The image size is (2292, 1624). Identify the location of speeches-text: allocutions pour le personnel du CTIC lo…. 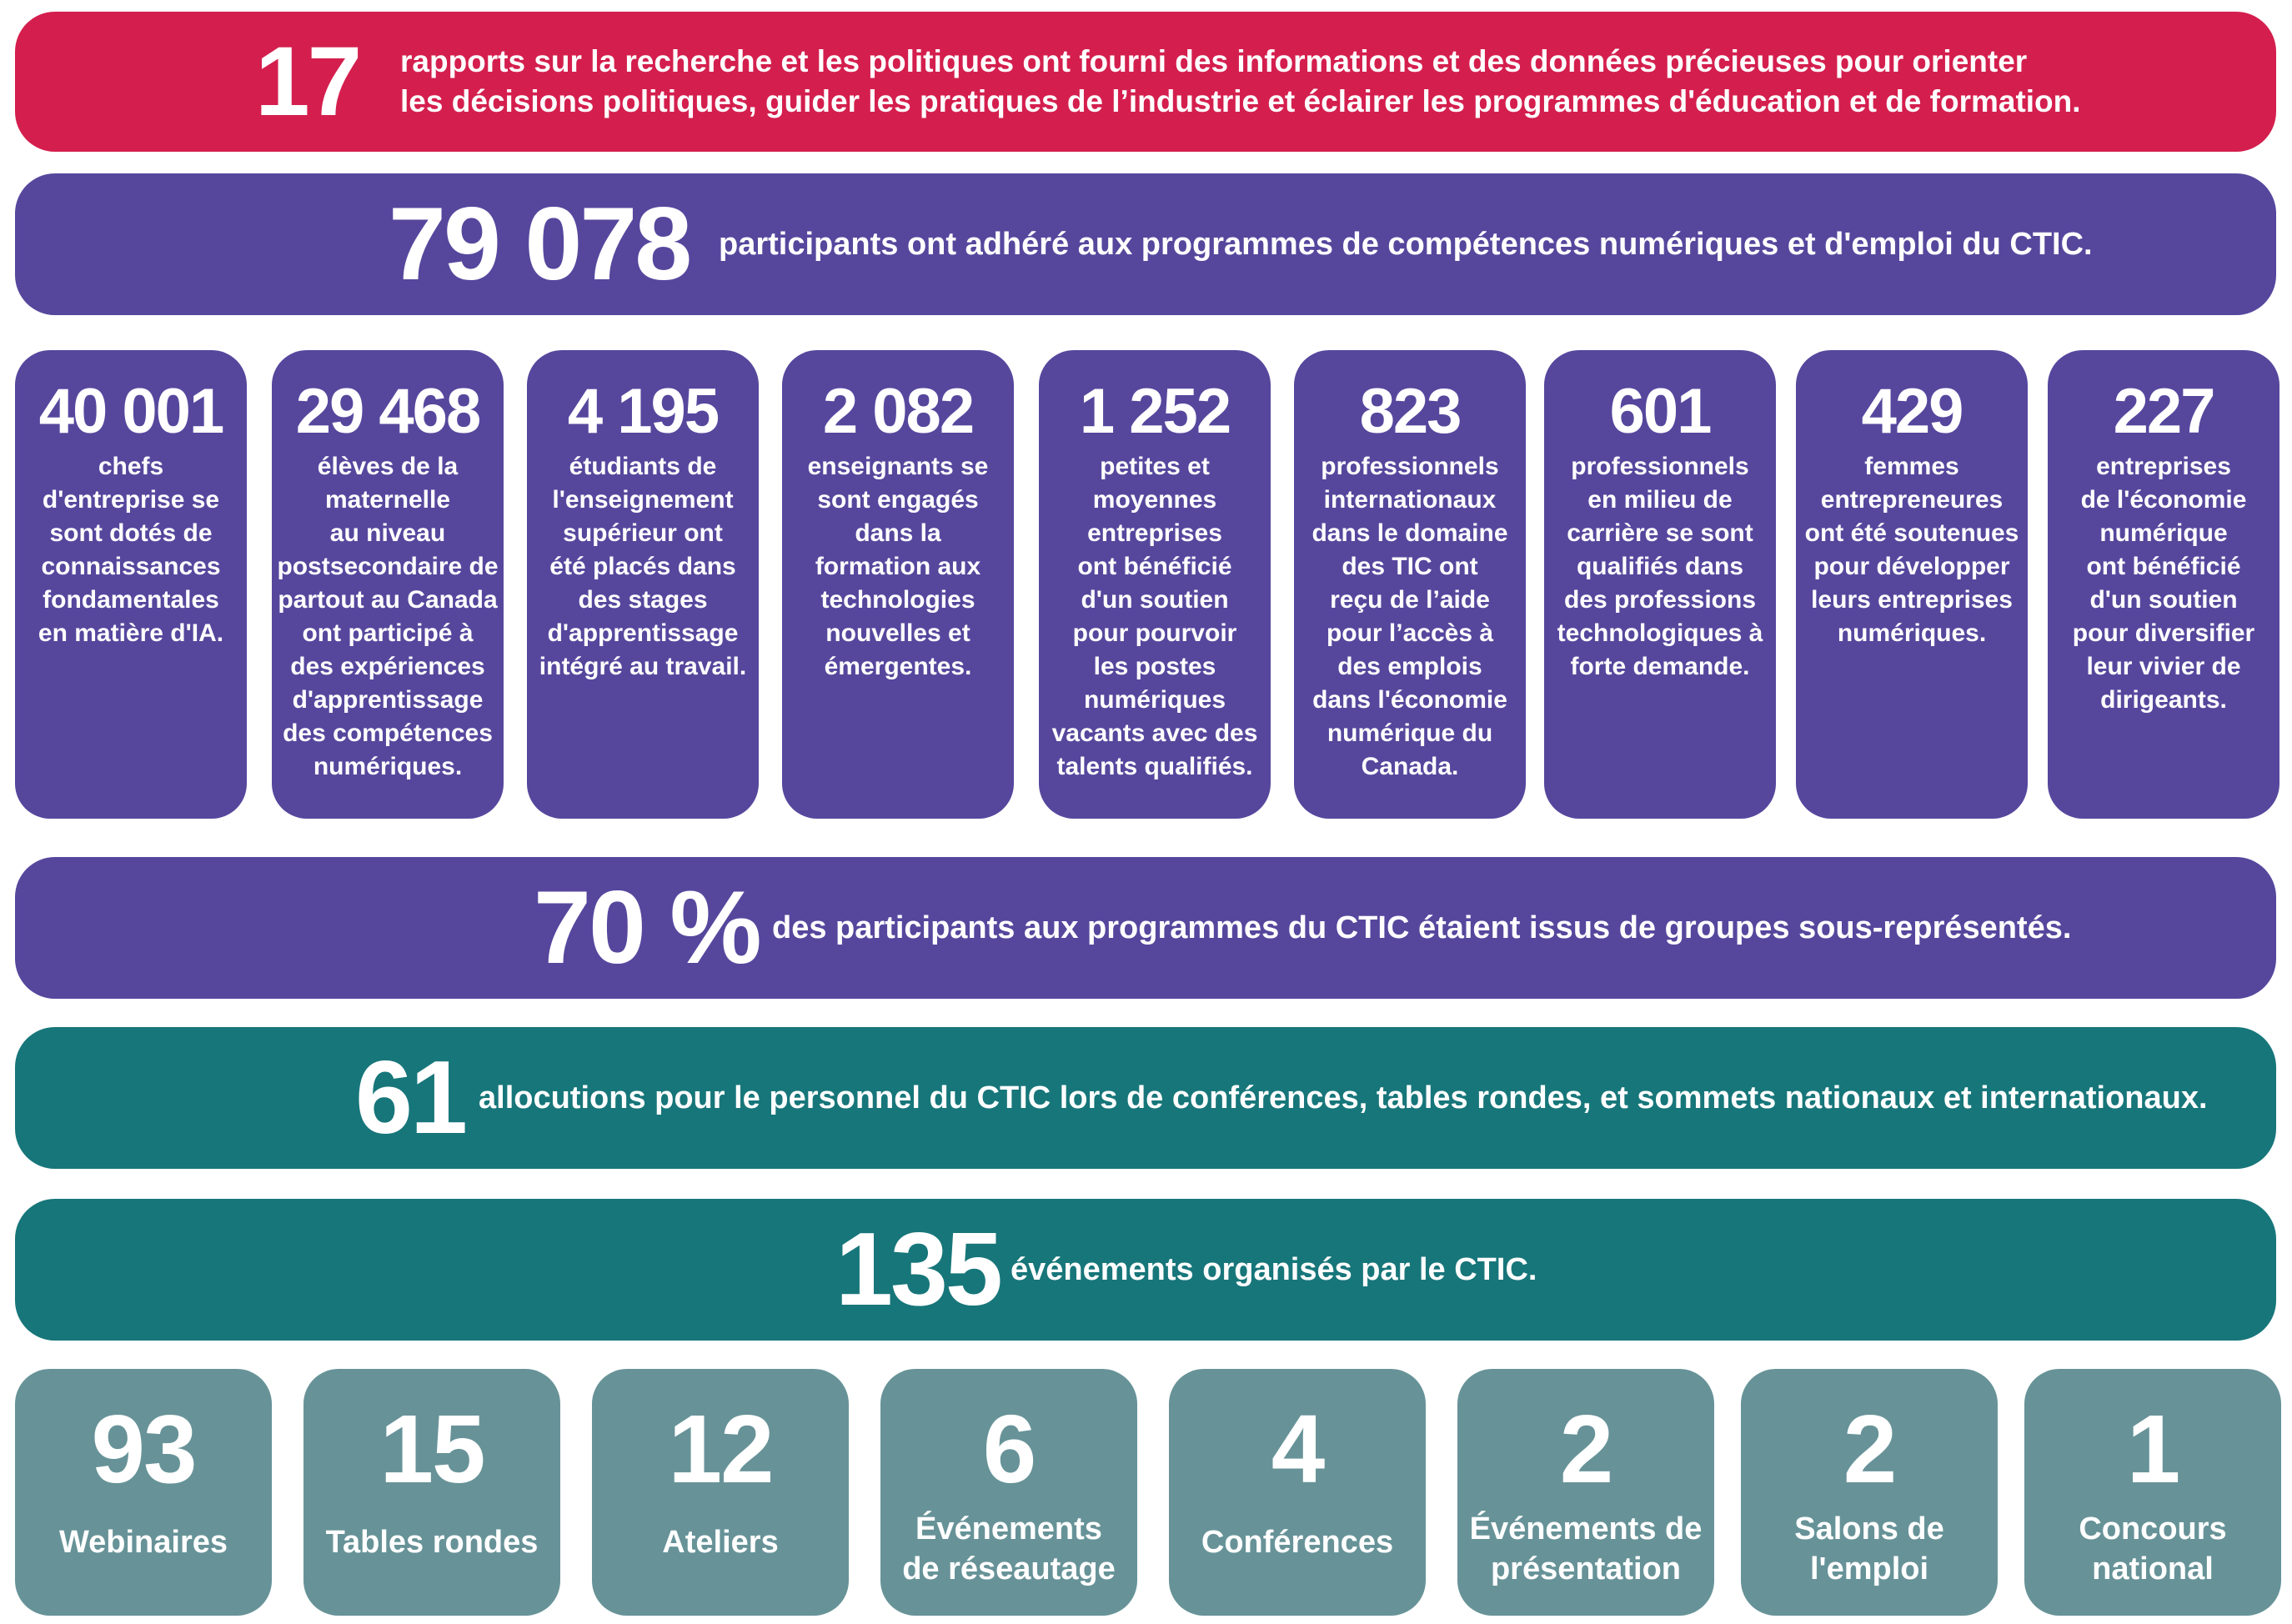
(1344, 1098).